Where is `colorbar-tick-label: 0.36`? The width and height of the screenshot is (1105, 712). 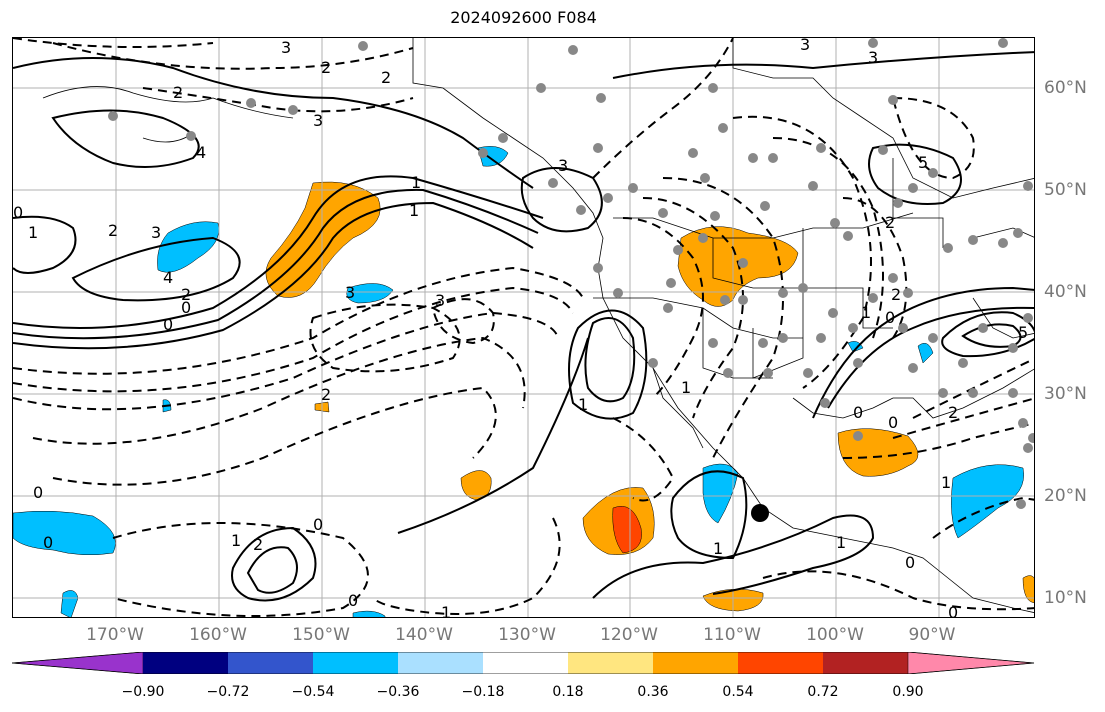 colorbar-tick-label: 0.36 is located at coordinates (653, 692).